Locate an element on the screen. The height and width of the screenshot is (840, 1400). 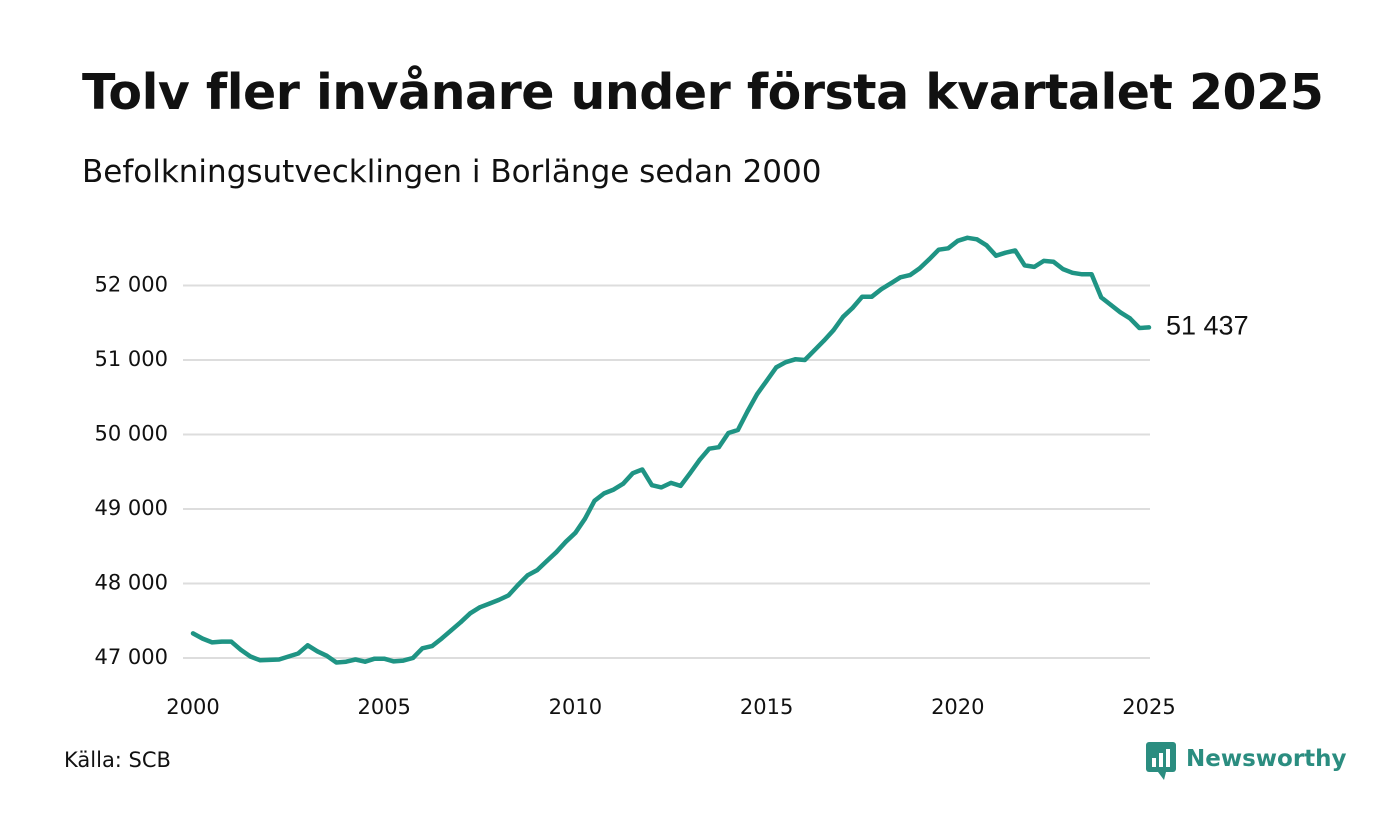
y-tick-label: 49 000 is located at coordinates (131, 508).